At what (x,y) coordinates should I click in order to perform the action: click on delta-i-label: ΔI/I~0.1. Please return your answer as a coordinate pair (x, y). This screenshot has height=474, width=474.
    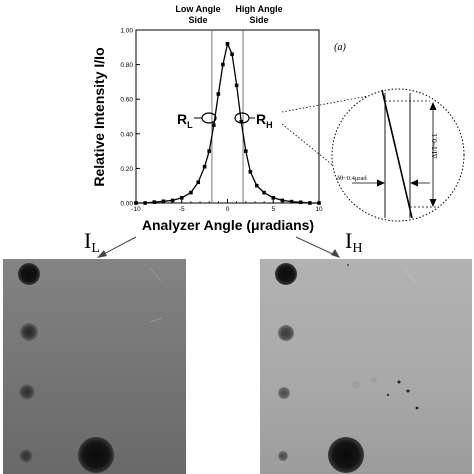
    Looking at the image, I should click on (434, 146).